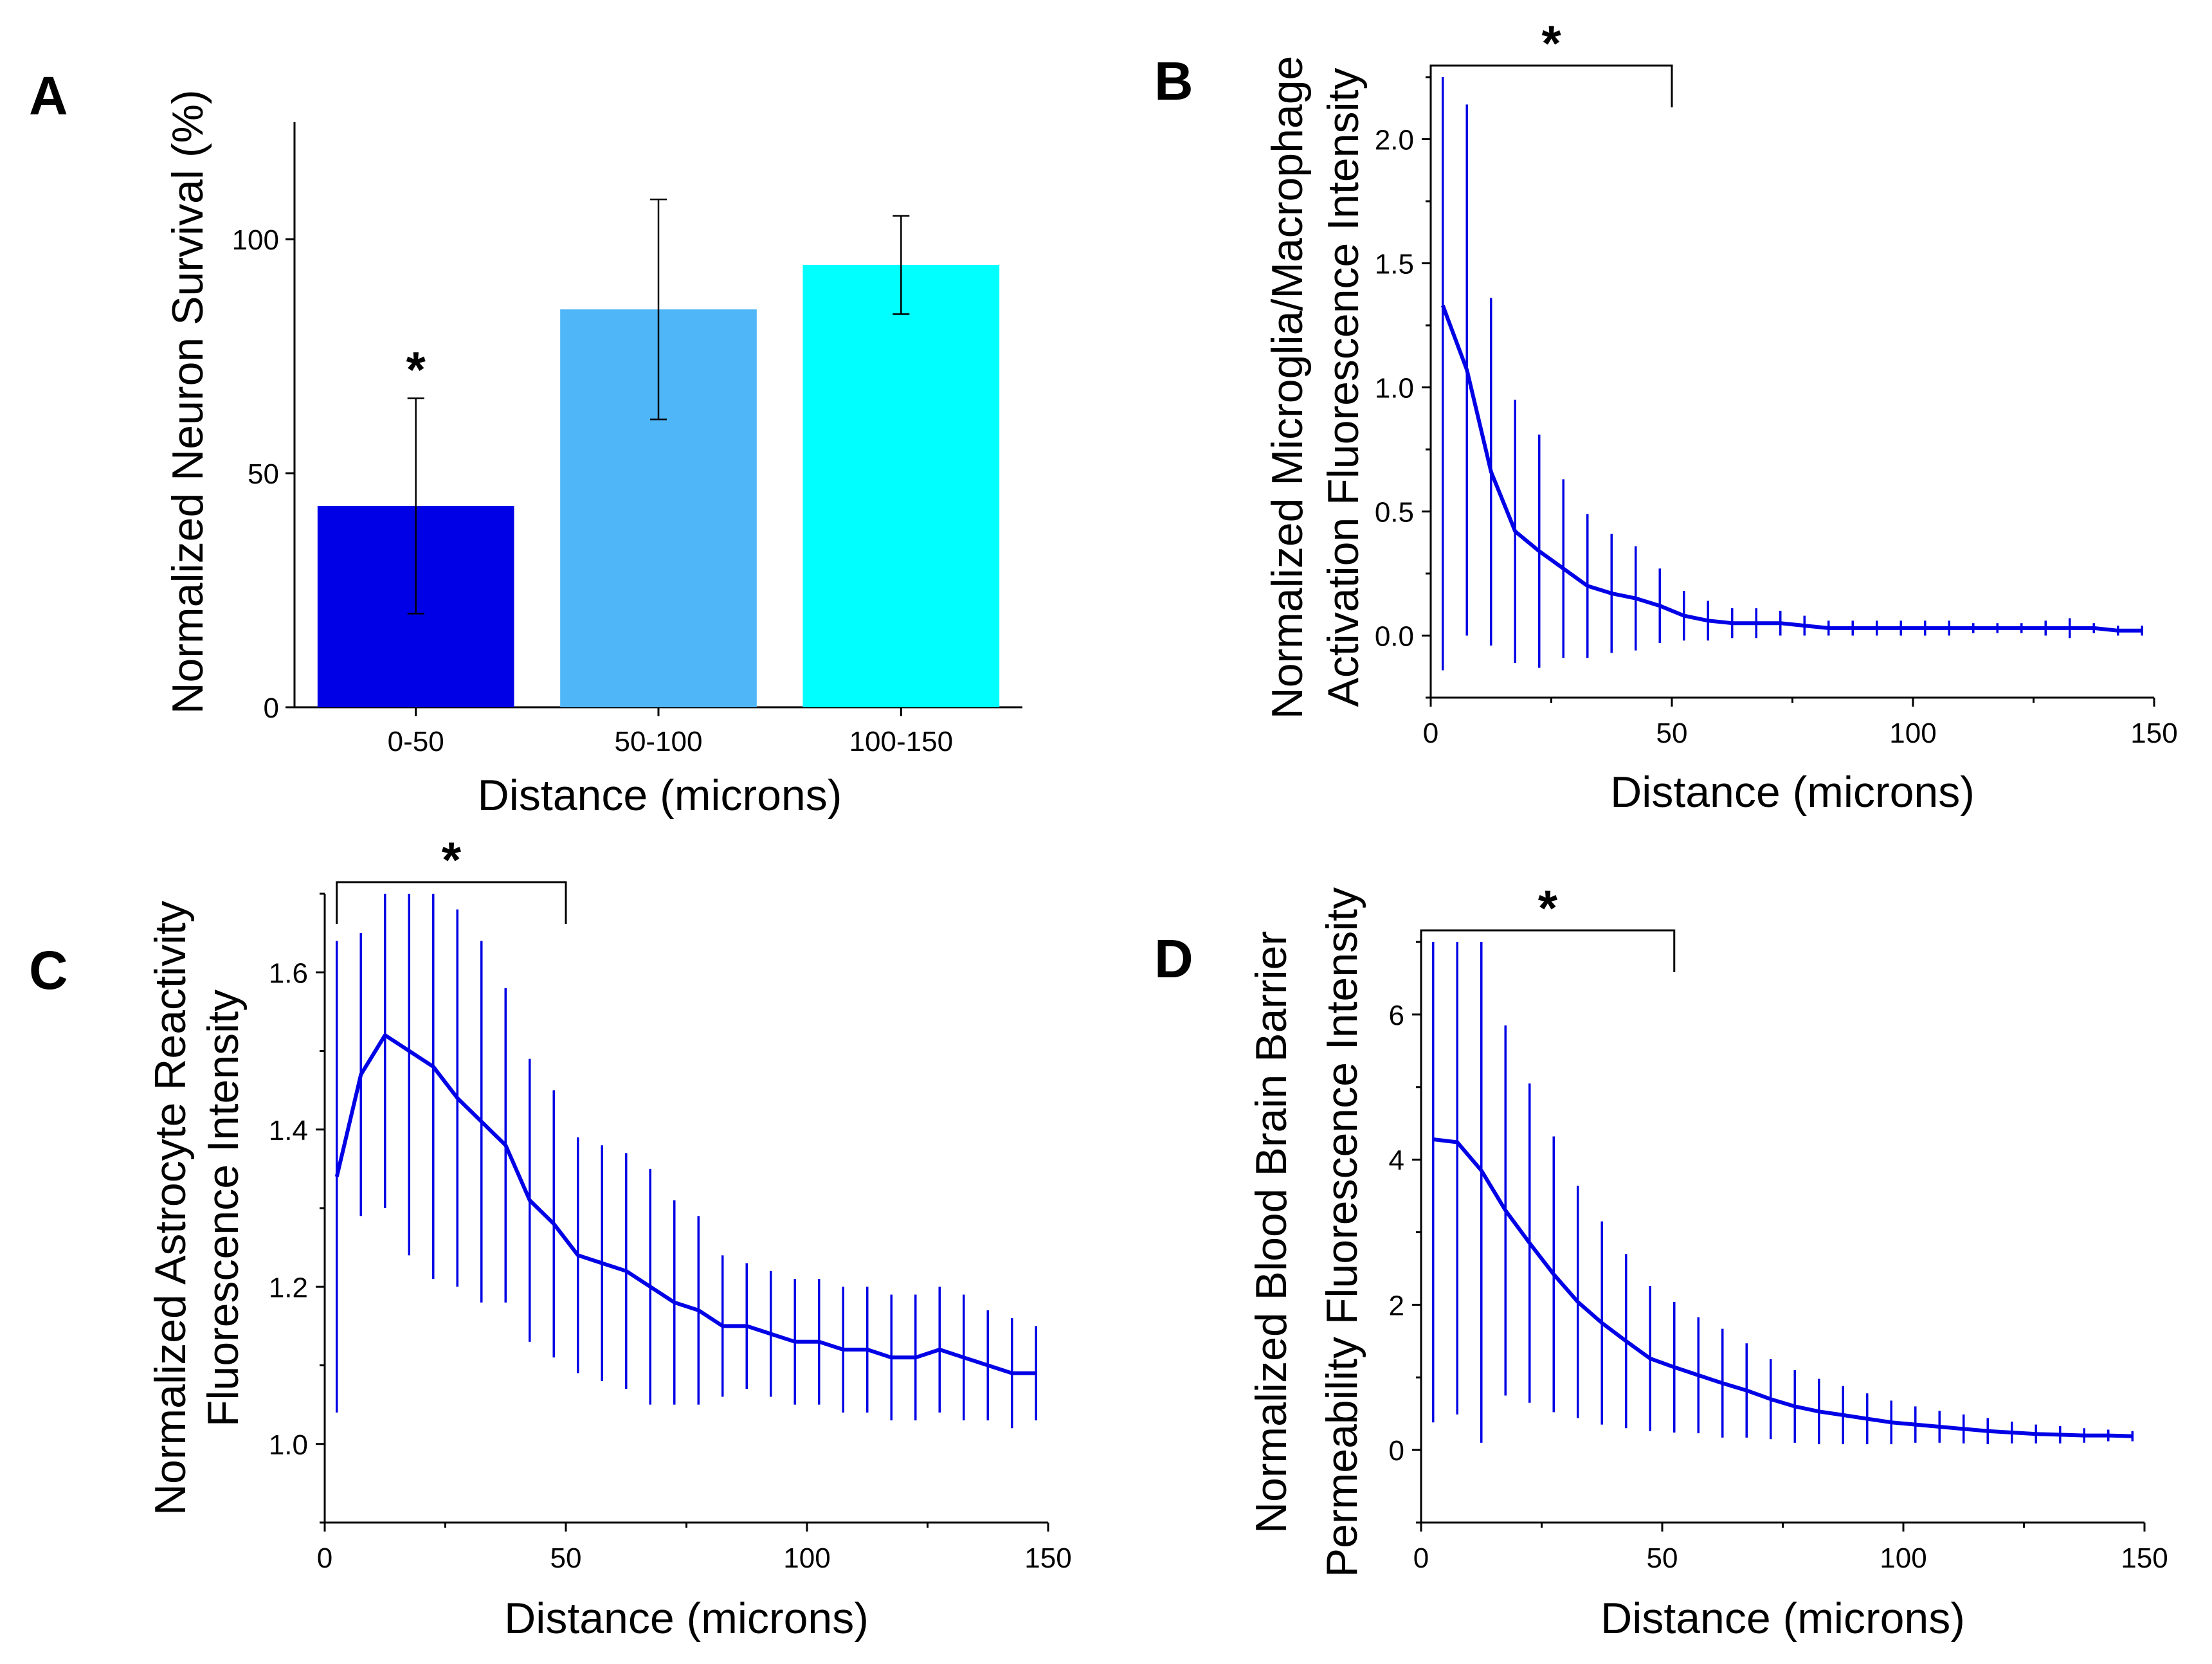  What do you see at coordinates (1271, 1232) in the screenshot?
I see `y-axis-label-line1: Normalized Blood Brain Barrier` at bounding box center [1271, 1232].